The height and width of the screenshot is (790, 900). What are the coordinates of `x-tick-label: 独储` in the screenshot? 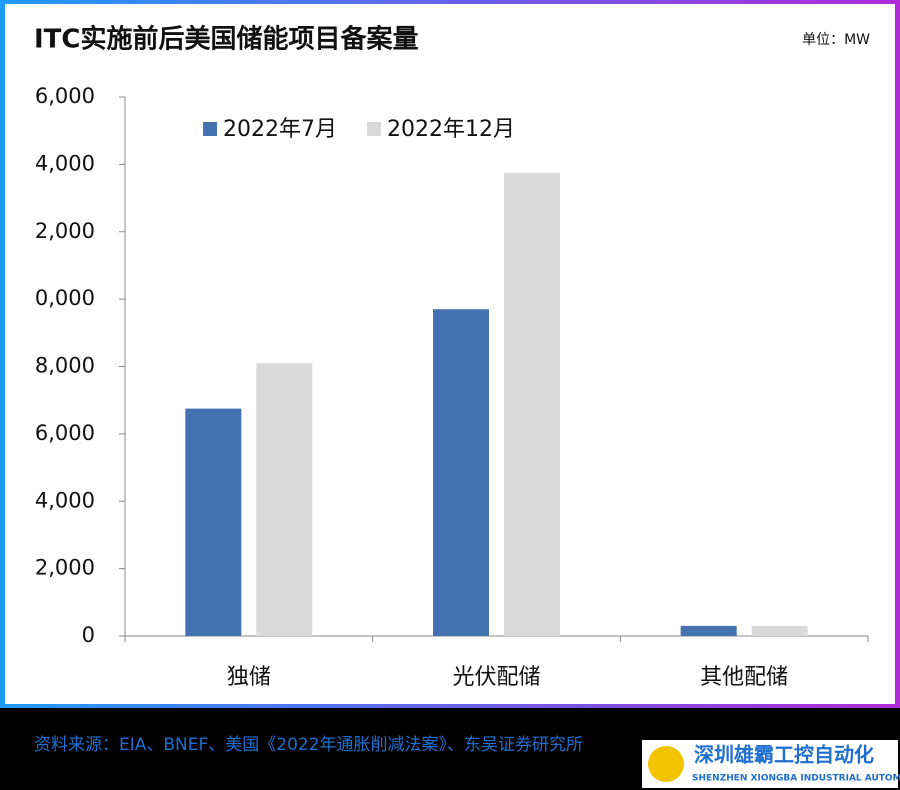 It's located at (249, 677).